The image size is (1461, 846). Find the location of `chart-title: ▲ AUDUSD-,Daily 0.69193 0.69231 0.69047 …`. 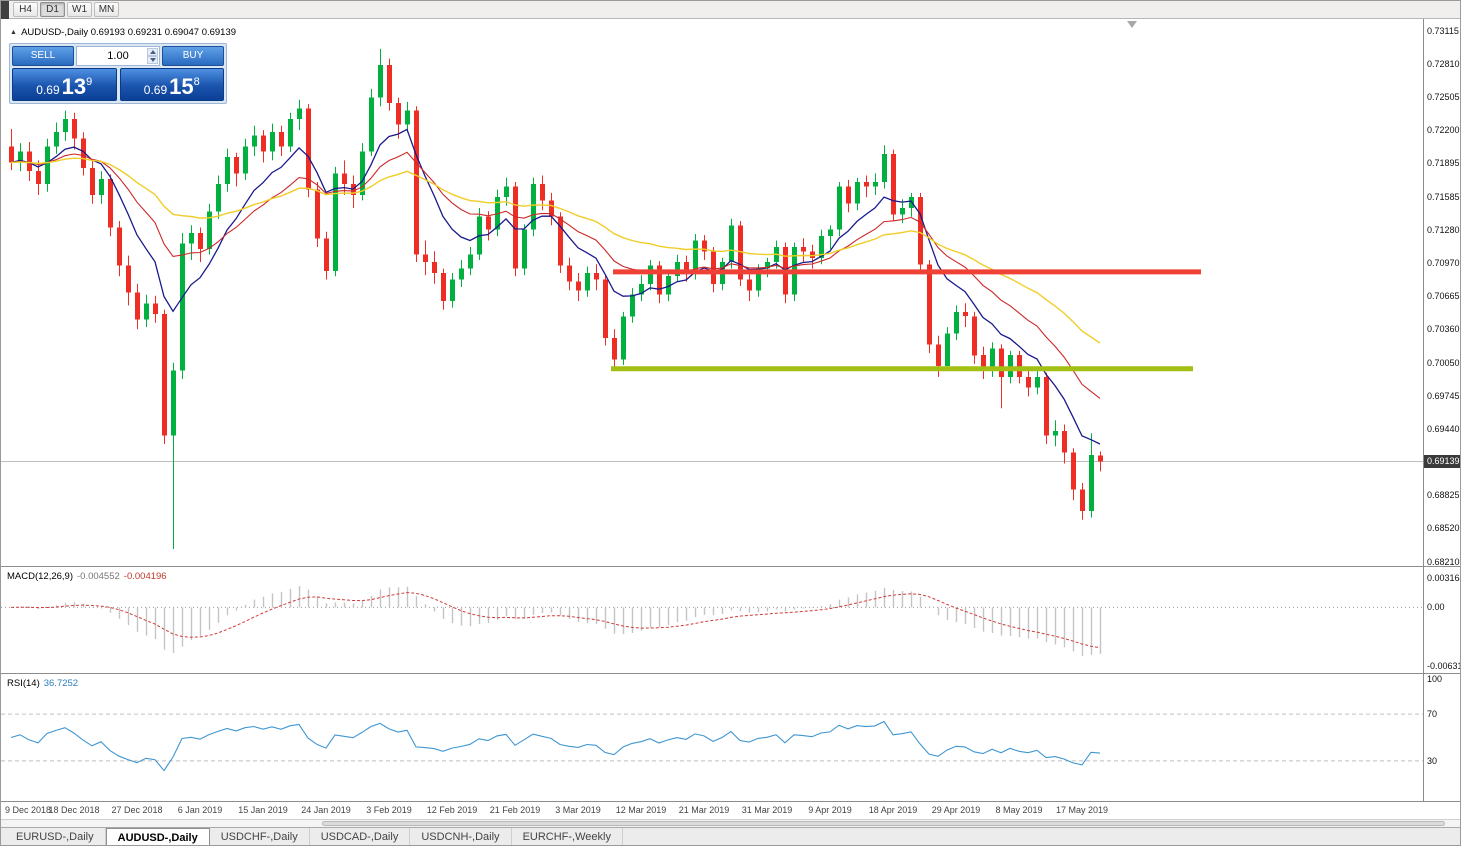

chart-title: ▲ AUDUSD-,Daily 0.69193 0.69231 0.69047 … is located at coordinates (123, 32).